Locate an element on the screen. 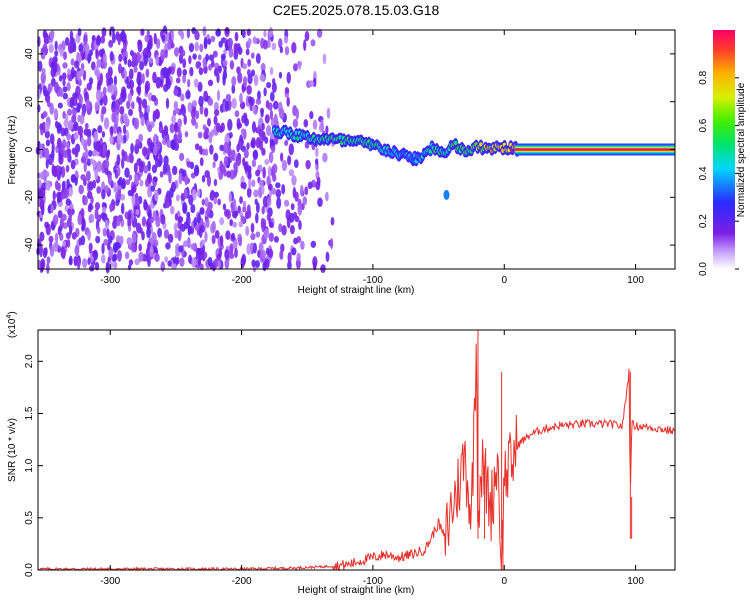 This screenshot has width=750, height=600. x-tick-label: 100 is located at coordinates (635, 581).